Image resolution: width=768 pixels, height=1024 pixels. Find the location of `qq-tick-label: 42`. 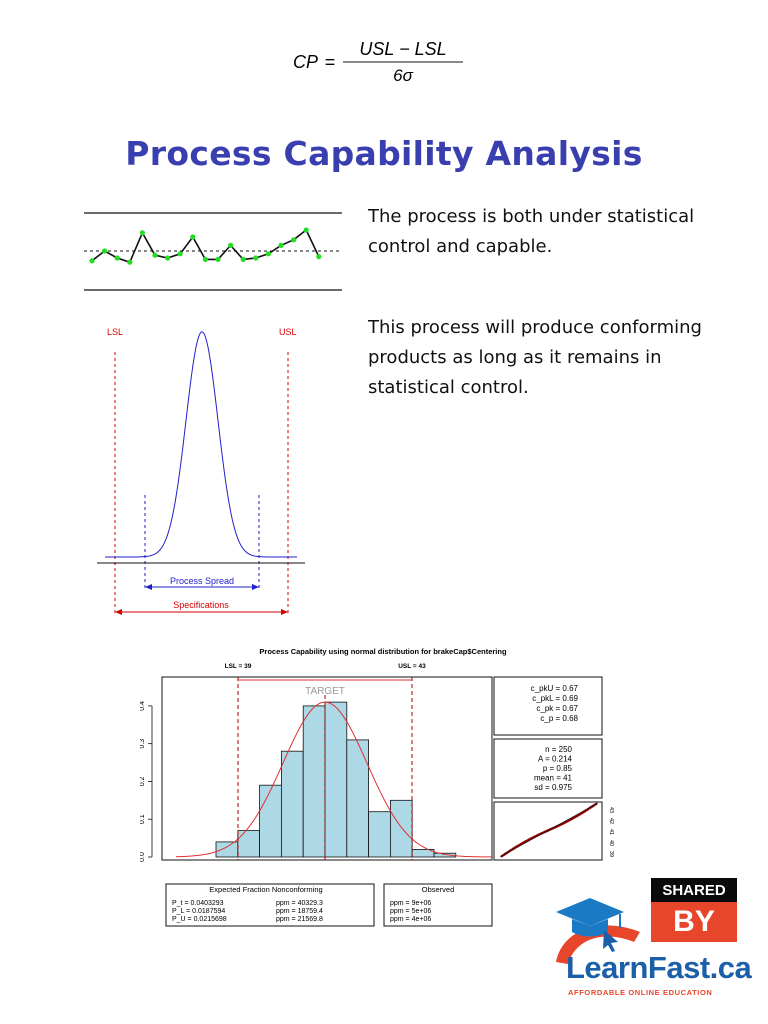

qq-tick-label: 42 is located at coordinates (611, 821).